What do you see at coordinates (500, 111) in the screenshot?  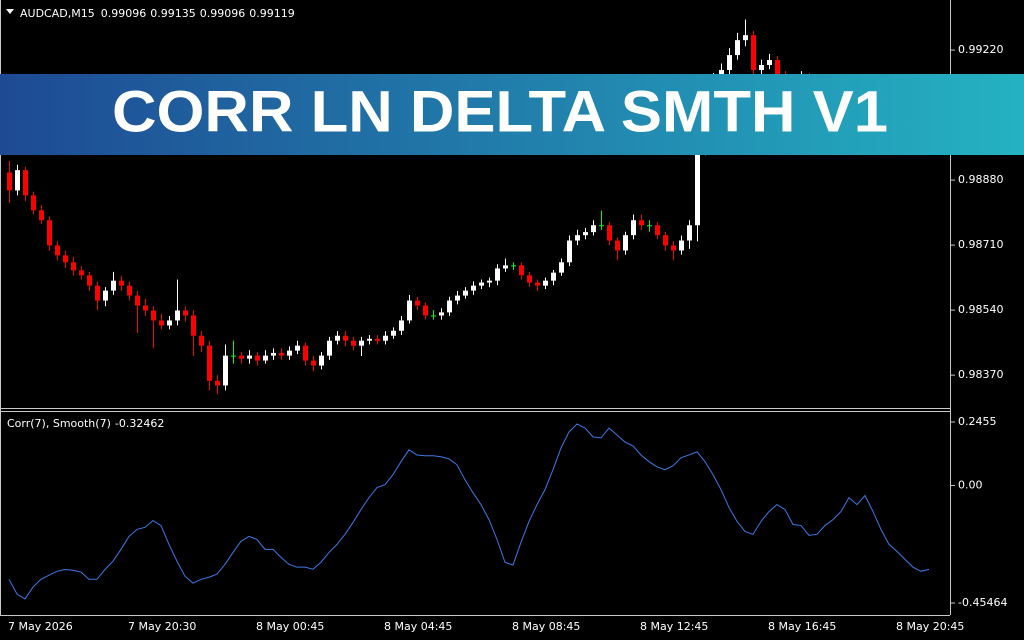 I see `chart-title: CORR LN DELTA SMTH V1` at bounding box center [500, 111].